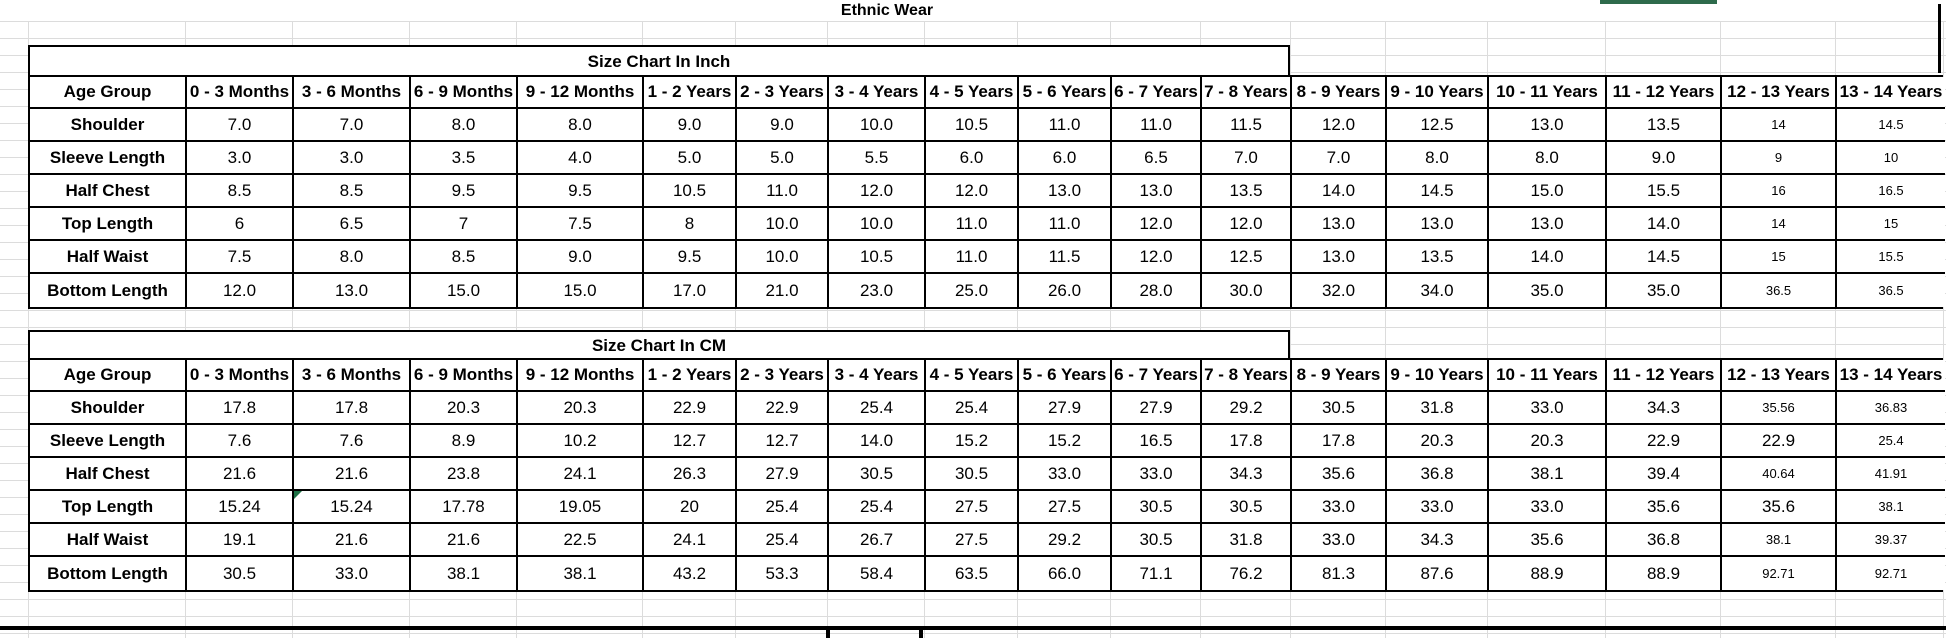  What do you see at coordinates (1664, 158) in the screenshot?
I see `value-cell-inch: 9.0` at bounding box center [1664, 158].